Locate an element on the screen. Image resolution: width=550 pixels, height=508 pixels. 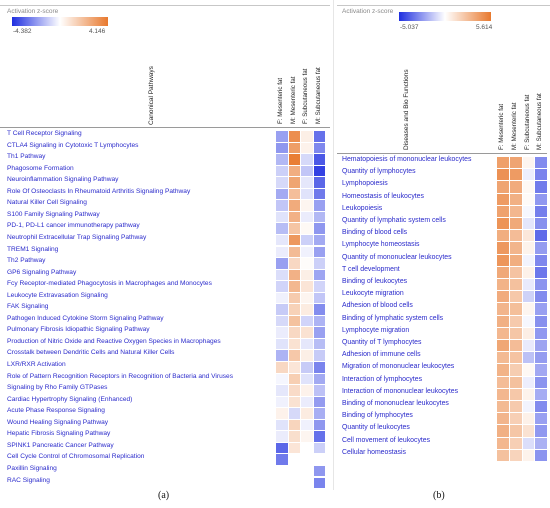
row-label: T cell development is located at coordinates (371, 269).